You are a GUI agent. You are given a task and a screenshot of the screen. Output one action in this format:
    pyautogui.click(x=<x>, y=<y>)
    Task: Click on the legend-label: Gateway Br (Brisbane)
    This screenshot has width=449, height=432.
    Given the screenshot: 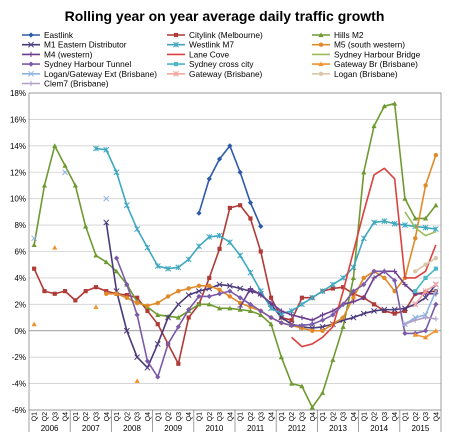 What is the action you would take?
    pyautogui.click(x=376, y=64)
    